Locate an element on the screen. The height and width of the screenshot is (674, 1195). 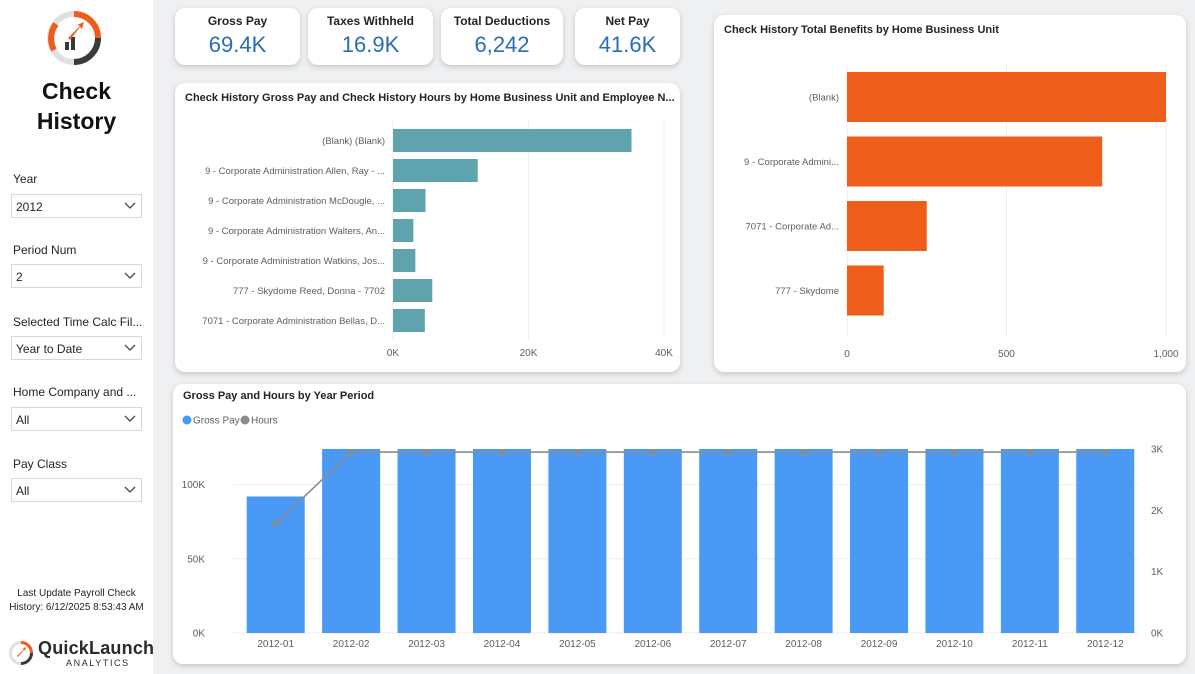
year-value: 2012 is located at coordinates (29, 207).